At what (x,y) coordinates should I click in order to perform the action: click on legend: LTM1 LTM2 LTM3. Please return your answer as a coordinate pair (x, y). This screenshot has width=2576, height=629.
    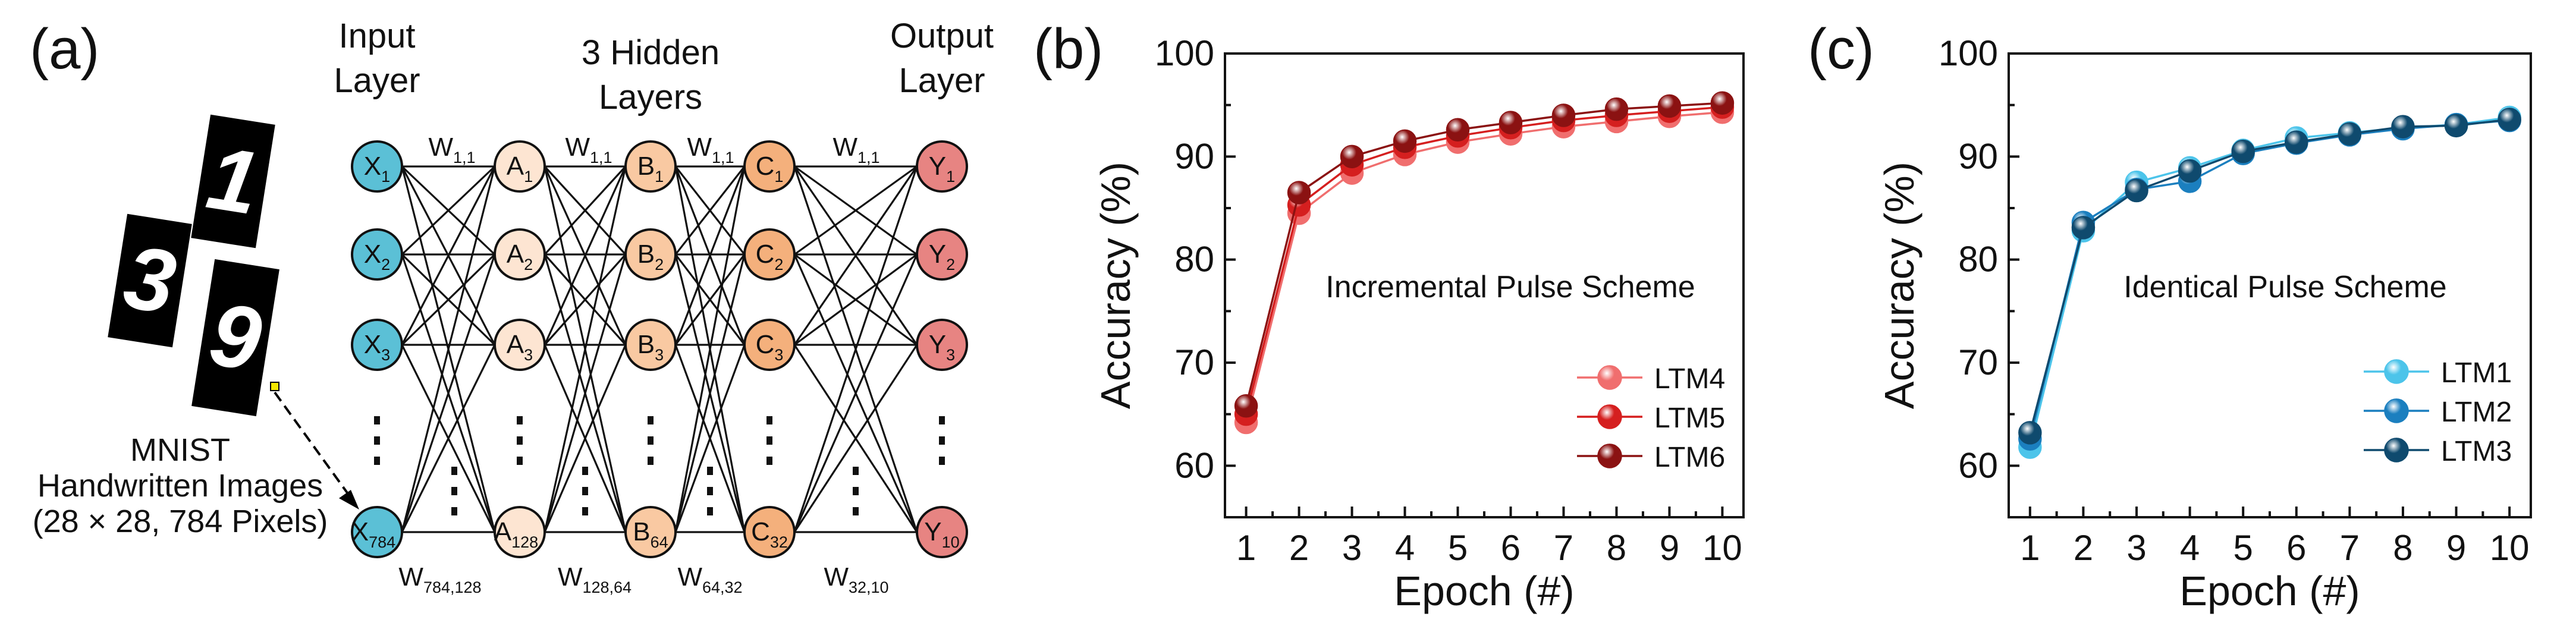
    Looking at the image, I should click on (2438, 412).